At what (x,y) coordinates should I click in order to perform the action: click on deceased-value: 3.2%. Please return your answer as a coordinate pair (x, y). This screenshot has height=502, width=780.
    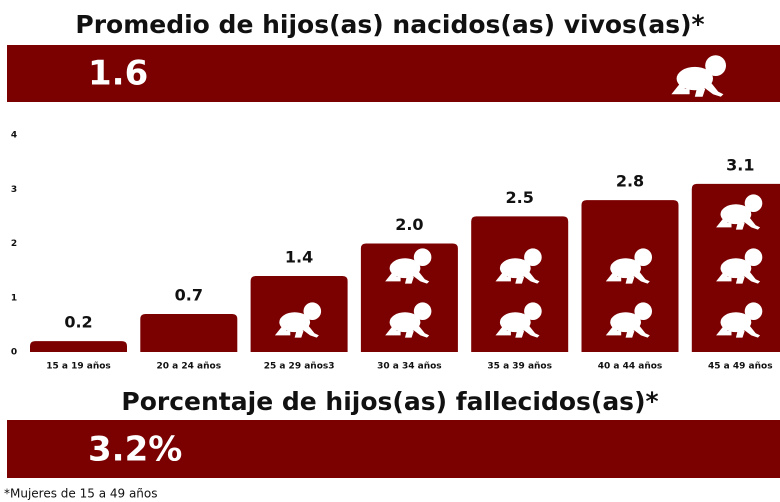
    Looking at the image, I should click on (135, 450).